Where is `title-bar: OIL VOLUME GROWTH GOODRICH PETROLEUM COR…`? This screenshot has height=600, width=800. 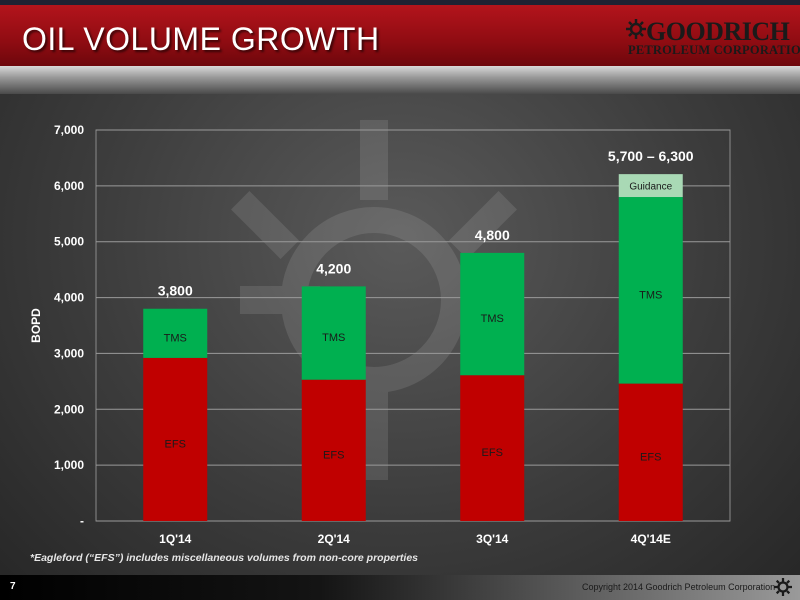 title-bar: OIL VOLUME GROWTH GOODRICH PETROLEUM COR… is located at coordinates (400, 33).